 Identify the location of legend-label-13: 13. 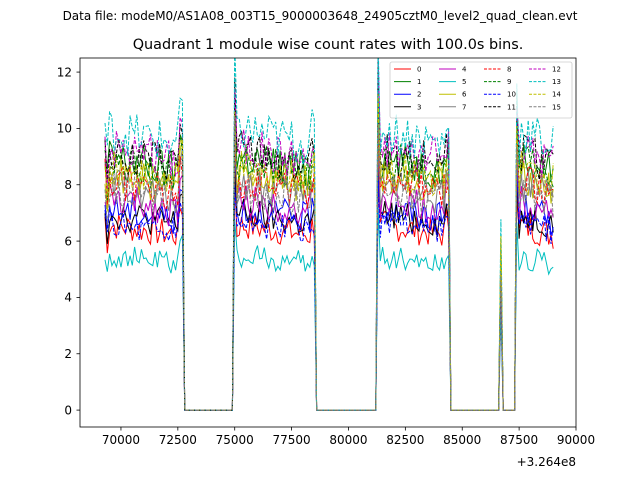
(556, 82).